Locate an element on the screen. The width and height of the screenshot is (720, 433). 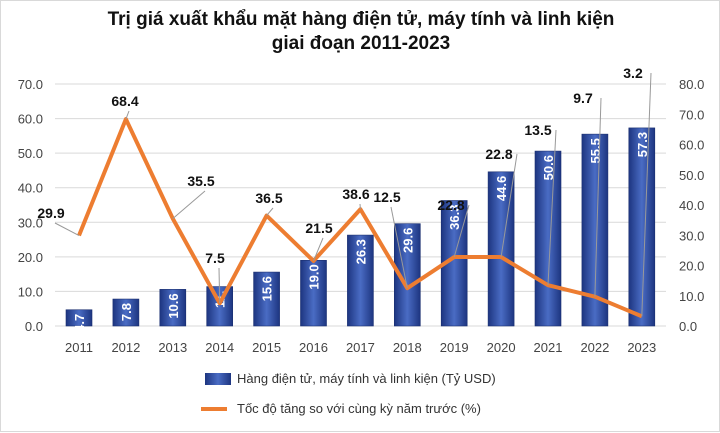
x-axis-tick: 2020 is located at coordinates (501, 347).